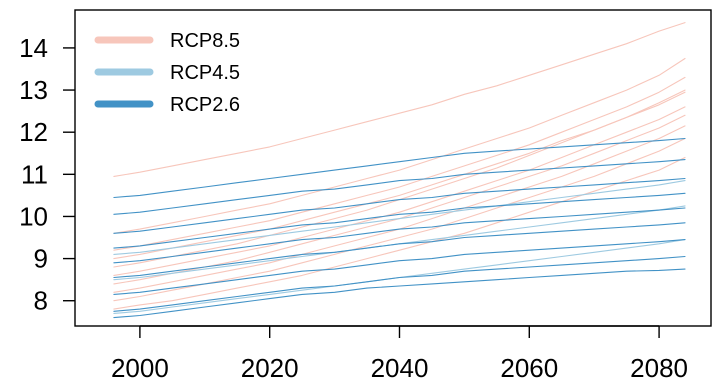 Image resolution: width=716 pixels, height=391 pixels. Describe the element at coordinates (167, 73) in the screenshot. I see `legend: RCP8.5 RCP4.5 RCP2.6` at that location.